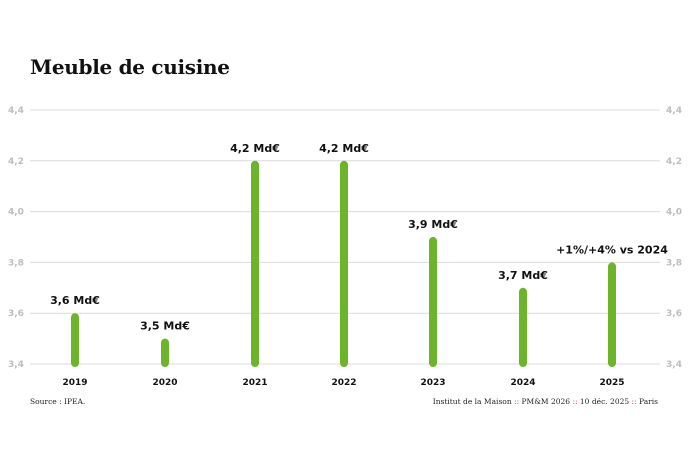 This screenshot has width=690, height=460. I want to click on x-tick-label: 2022, so click(343, 383).